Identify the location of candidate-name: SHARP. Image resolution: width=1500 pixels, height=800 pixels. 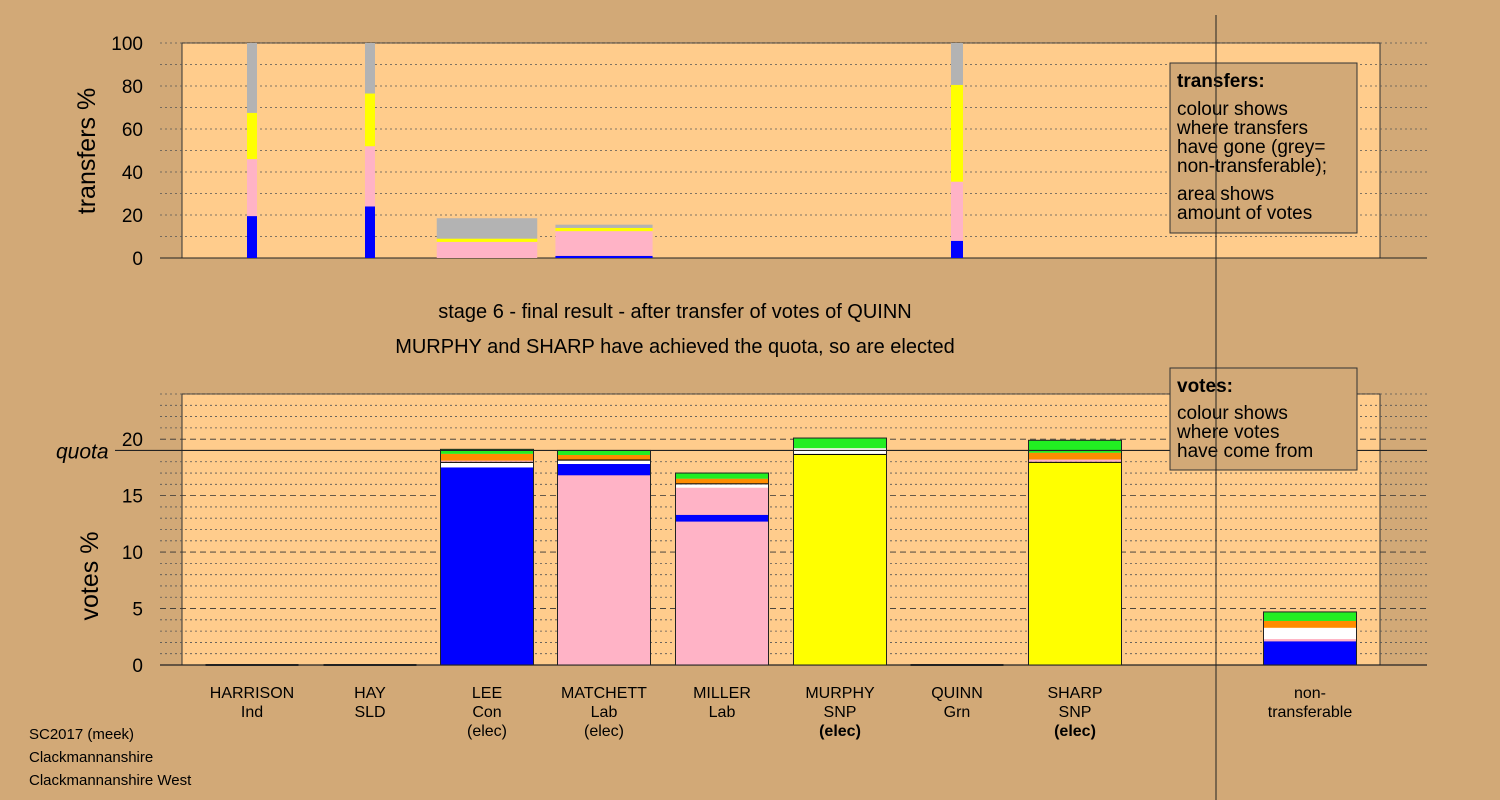
(1074, 693).